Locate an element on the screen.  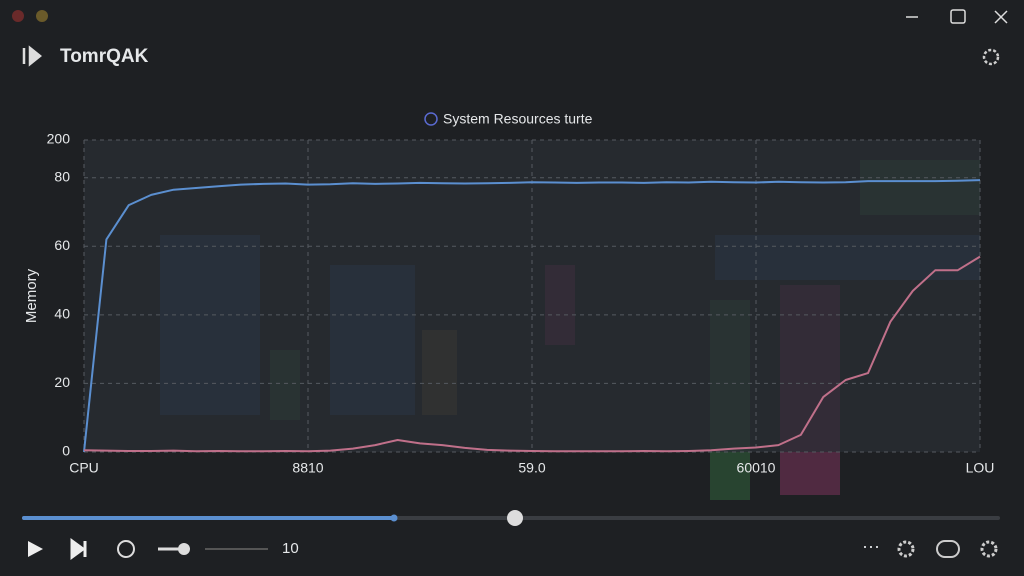
scrub-handle is located at coordinates (515, 518).